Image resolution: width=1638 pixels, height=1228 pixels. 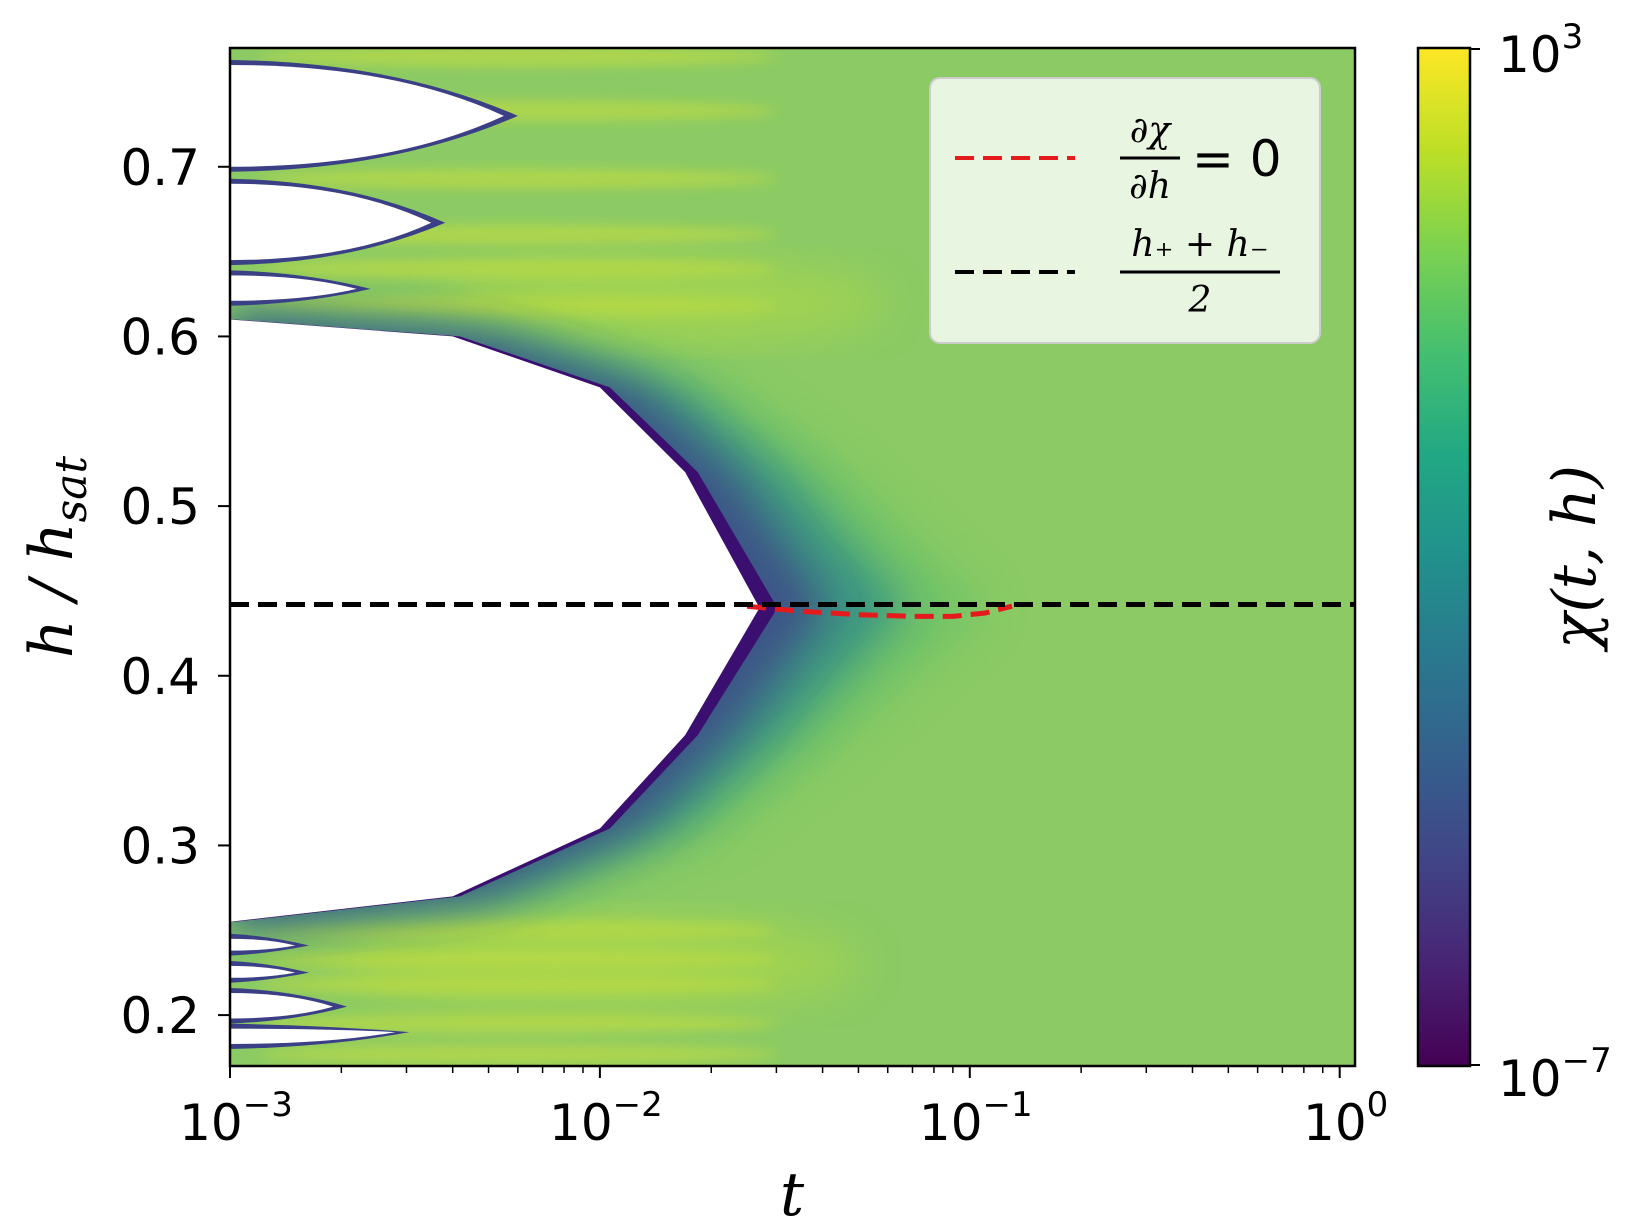 What do you see at coordinates (1555, 1074) in the screenshot?
I see `colorbar-min-label: 10−7` at bounding box center [1555, 1074].